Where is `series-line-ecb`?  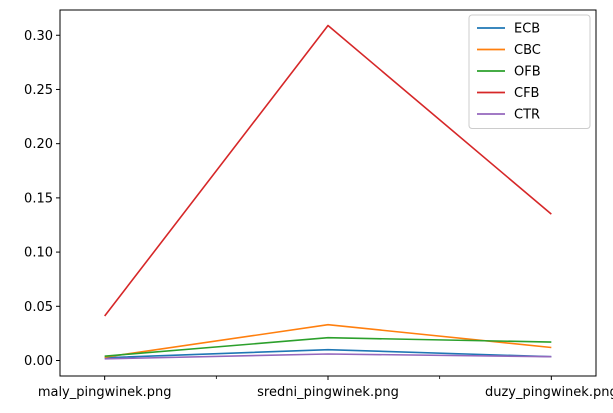
series-line-ecb is located at coordinates (328, 353).